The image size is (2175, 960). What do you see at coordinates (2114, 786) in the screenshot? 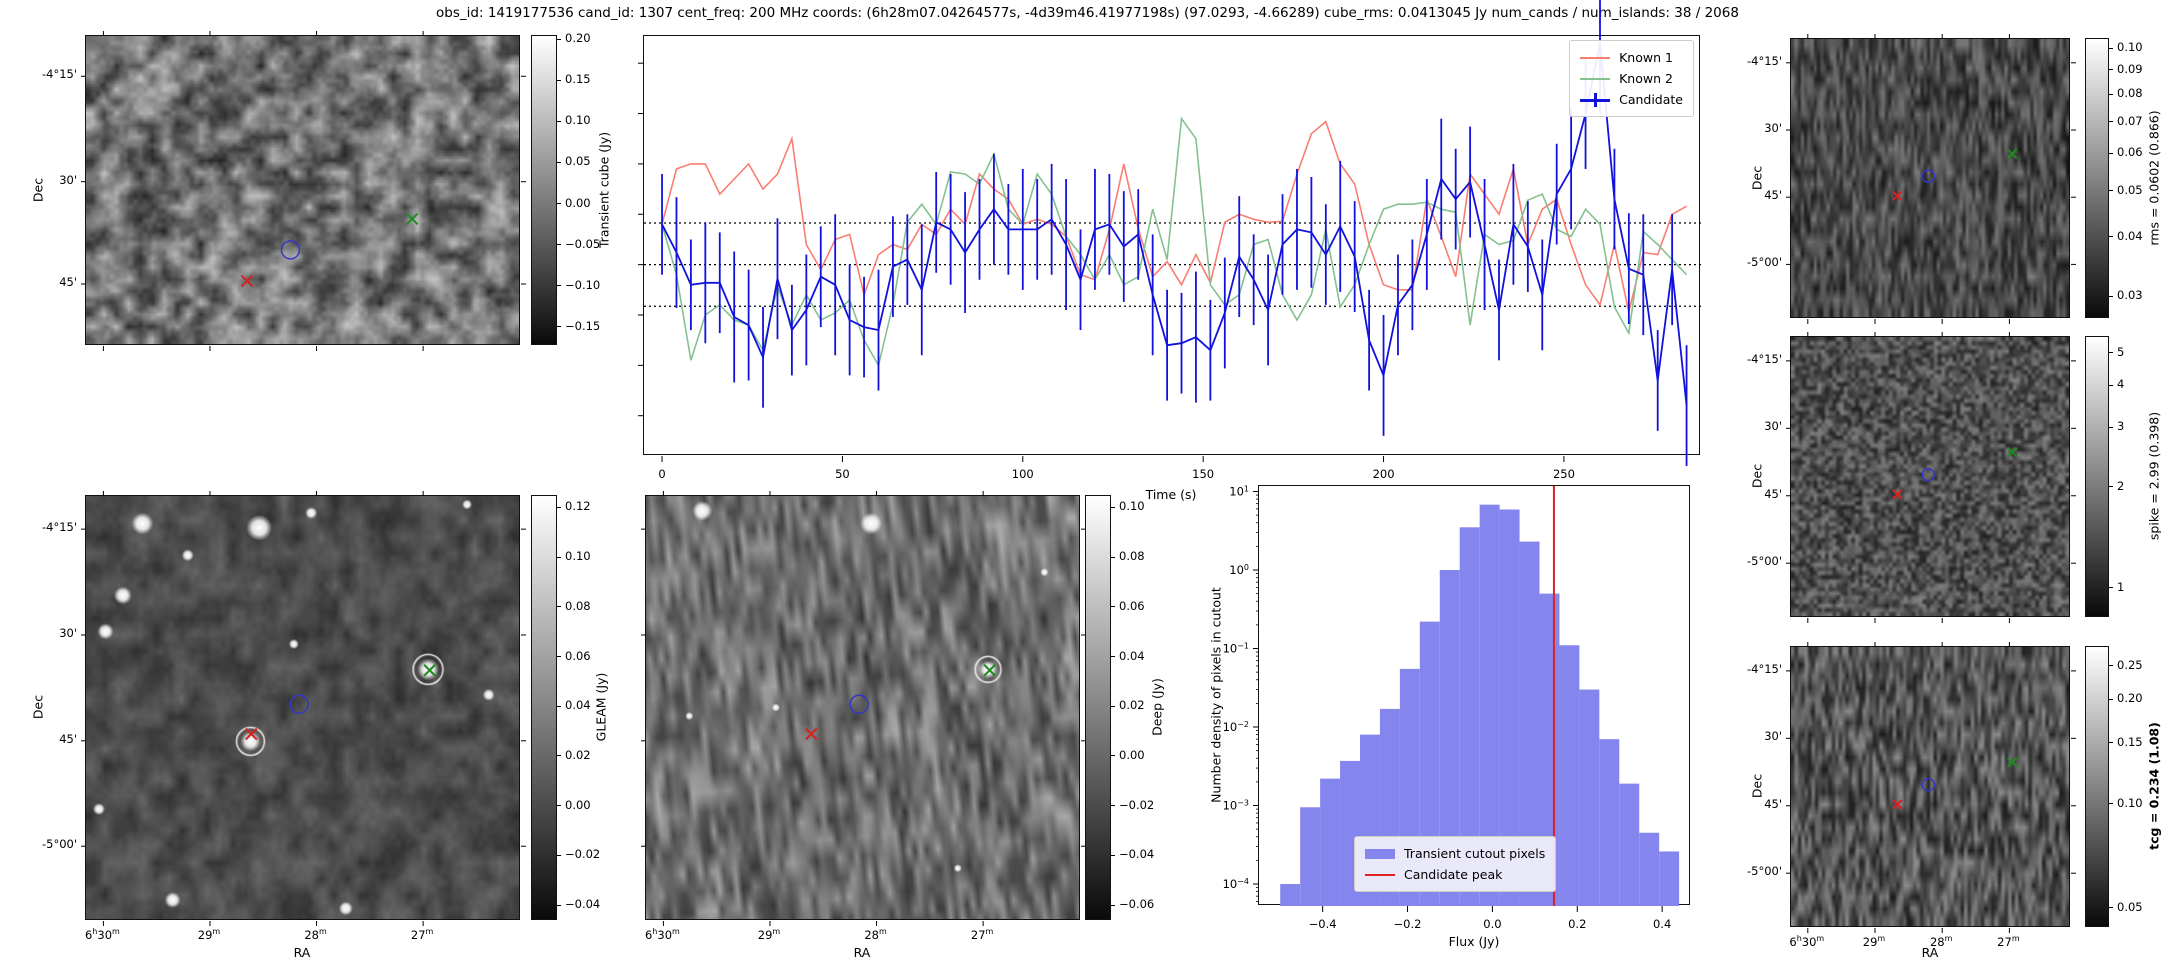
I see `tcg-colorbar: 0.25 0.20 0.15 0.10 0.05` at bounding box center [2114, 786].